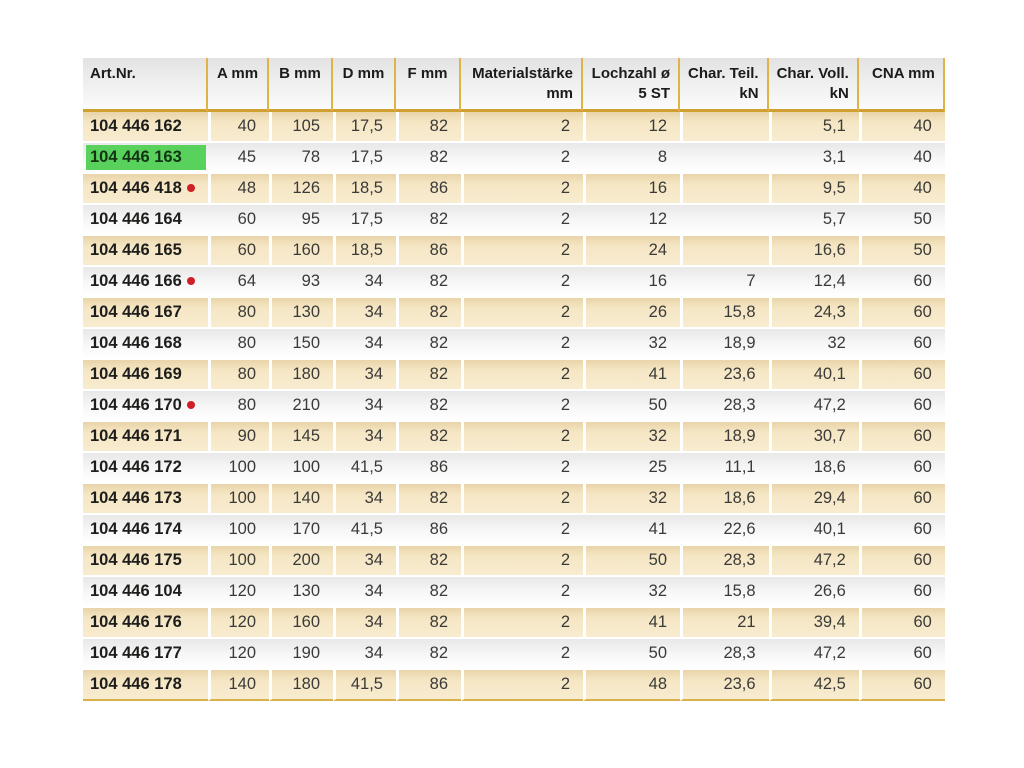 This screenshot has height=768, width=1024. I want to click on lochzahl-cell: 8, so click(631, 158).